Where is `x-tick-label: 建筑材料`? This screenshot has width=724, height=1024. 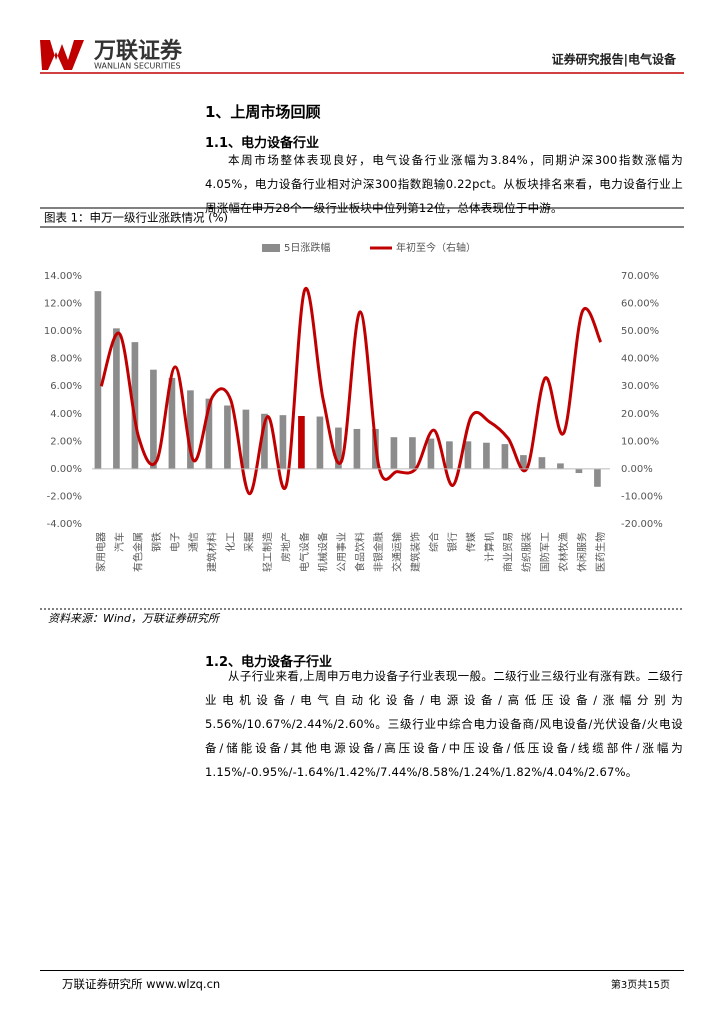
x-tick-label: 建筑材料 is located at coordinates (211, 552).